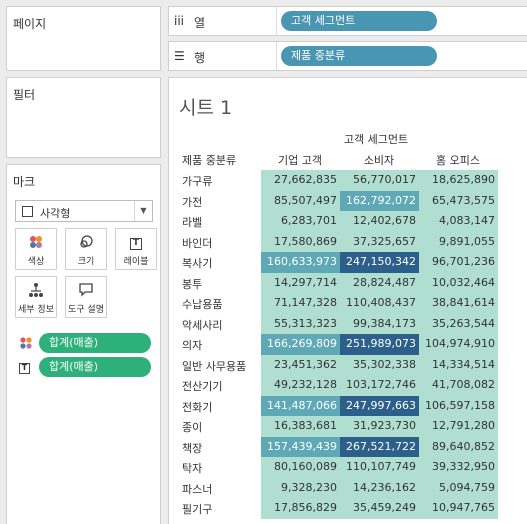 This screenshot has width=527, height=524. What do you see at coordinates (136, 242) in the screenshot?
I see `text-label-icon: T` at bounding box center [136, 242].